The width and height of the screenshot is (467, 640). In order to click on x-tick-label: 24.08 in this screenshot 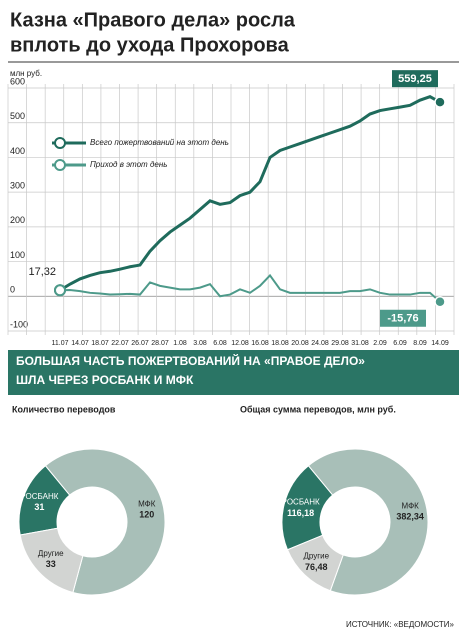, I will do `click(320, 343)`.